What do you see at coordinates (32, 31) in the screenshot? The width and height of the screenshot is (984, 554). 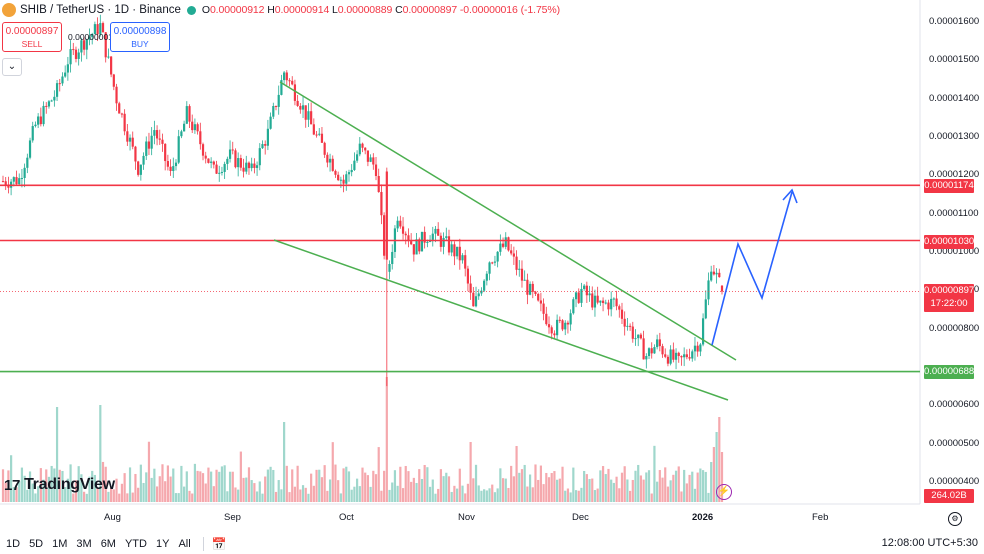 I see `sell-price: 0.00000897` at bounding box center [32, 31].